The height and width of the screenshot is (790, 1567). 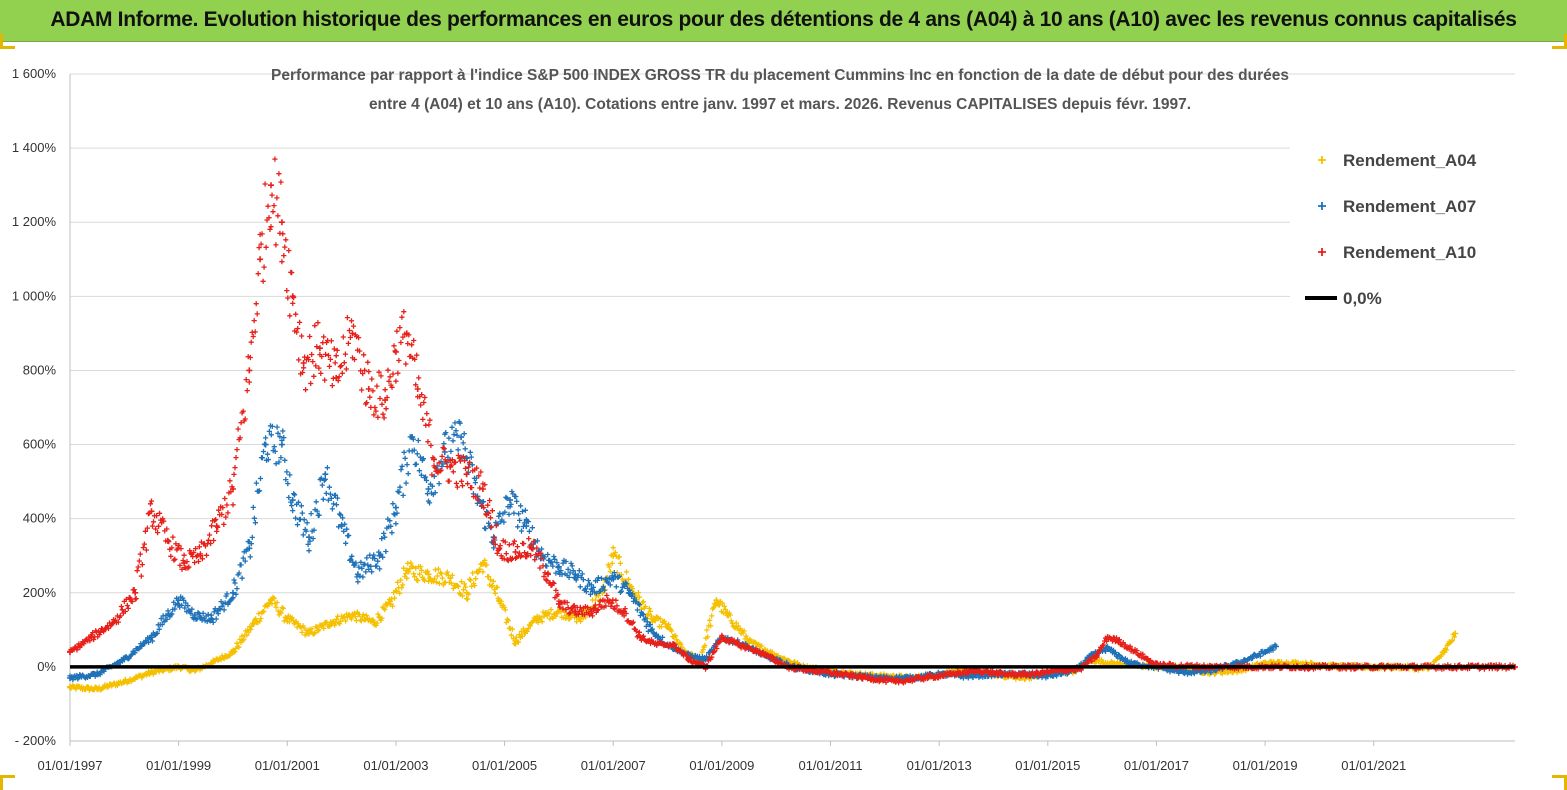 I want to click on x-tick-label: 01/01/2009, so click(x=721, y=765).